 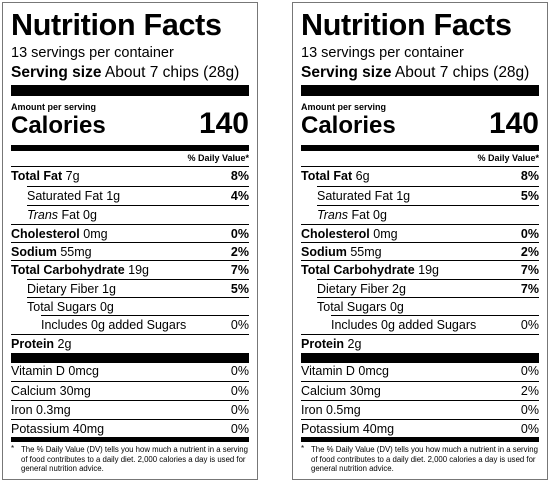 What do you see at coordinates (130, 252) in the screenshot?
I see `row-sodium: Sodium 55mg 2%` at bounding box center [130, 252].